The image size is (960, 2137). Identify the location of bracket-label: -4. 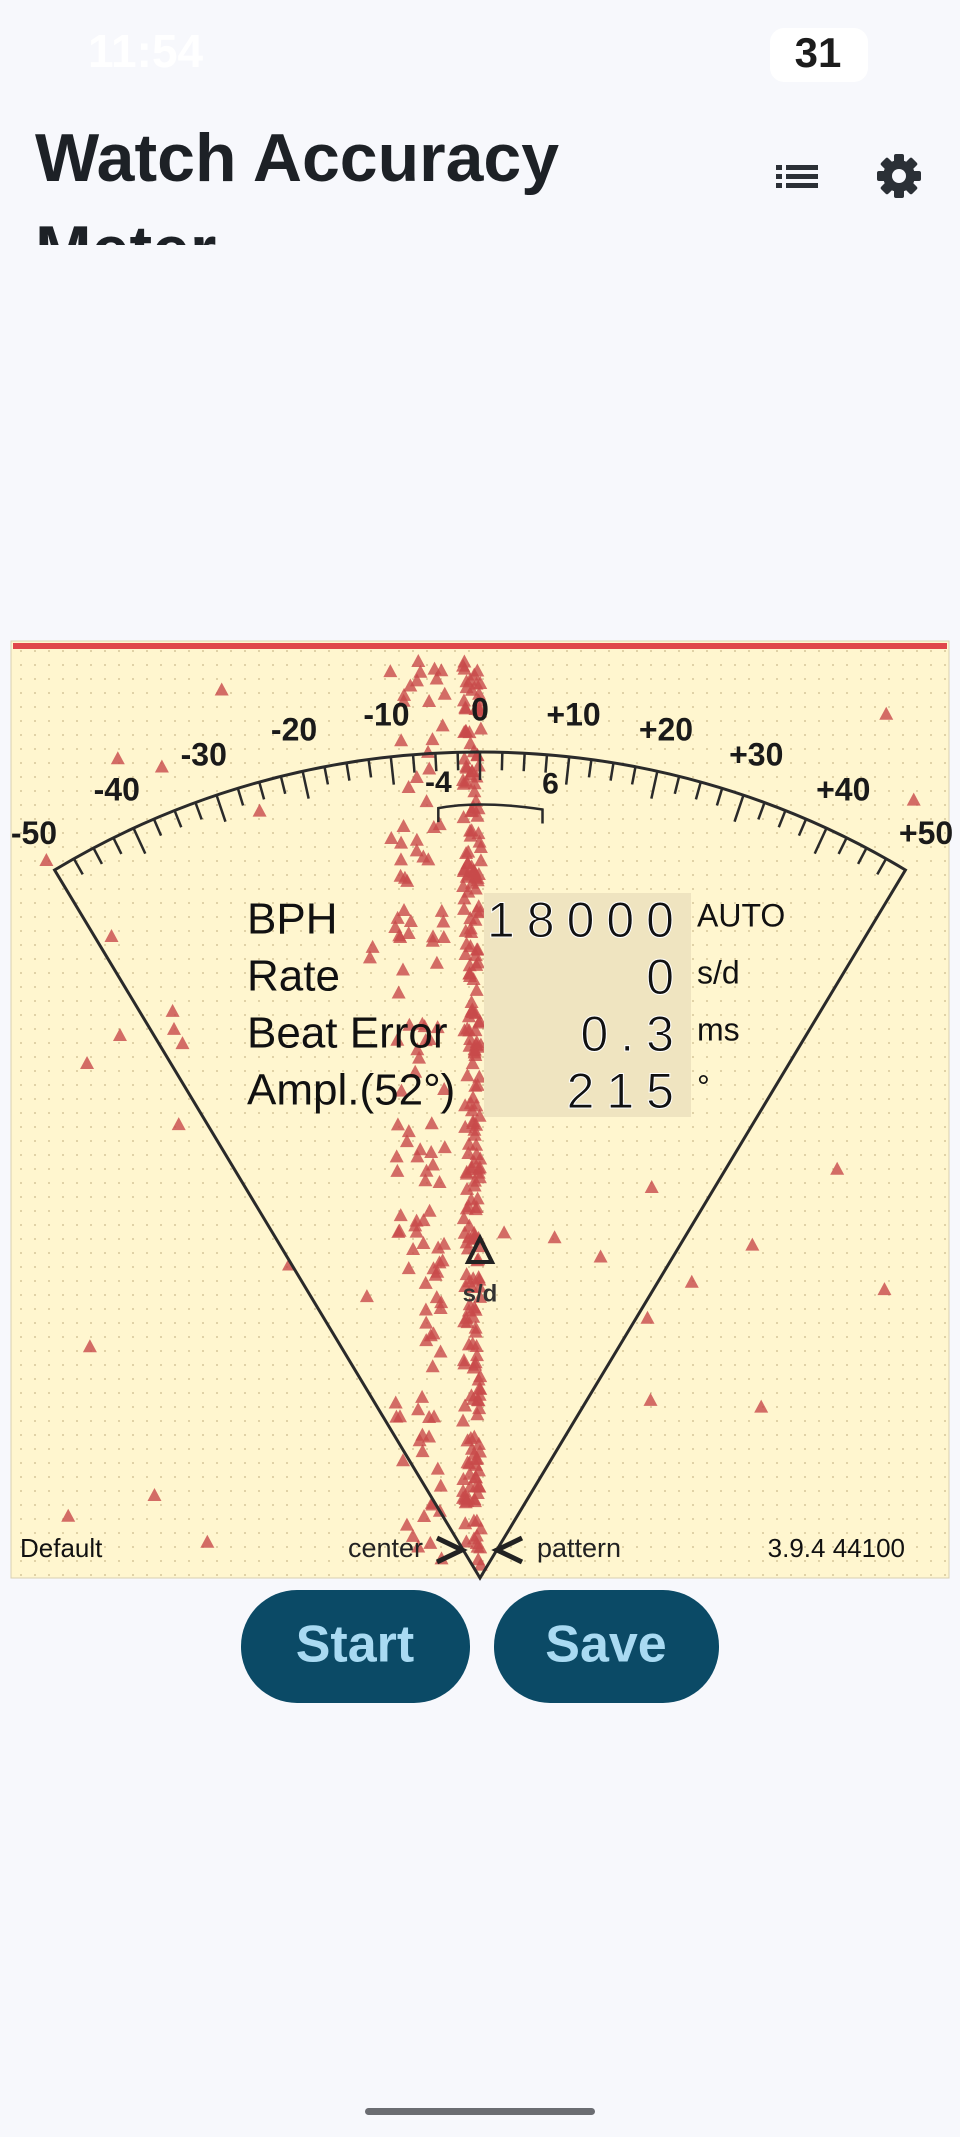
(438, 782).